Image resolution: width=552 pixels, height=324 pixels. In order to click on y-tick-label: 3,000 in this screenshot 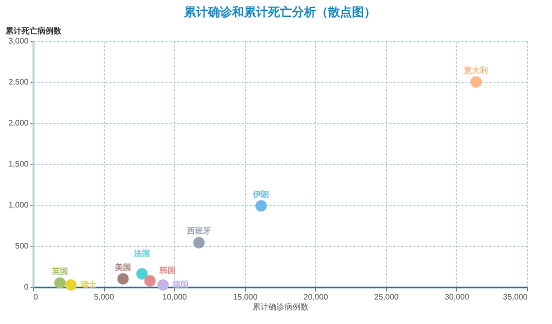, I will do `click(19, 41)`.